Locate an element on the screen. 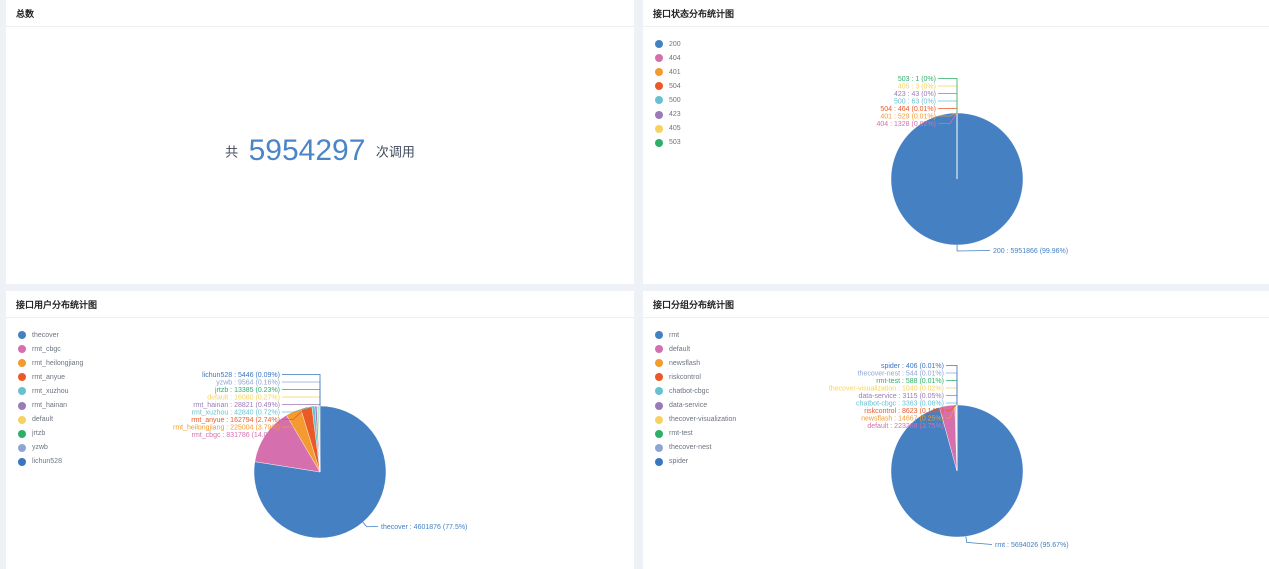 This screenshot has height=569, width=1269. legend-item: newsflash is located at coordinates (695, 363).